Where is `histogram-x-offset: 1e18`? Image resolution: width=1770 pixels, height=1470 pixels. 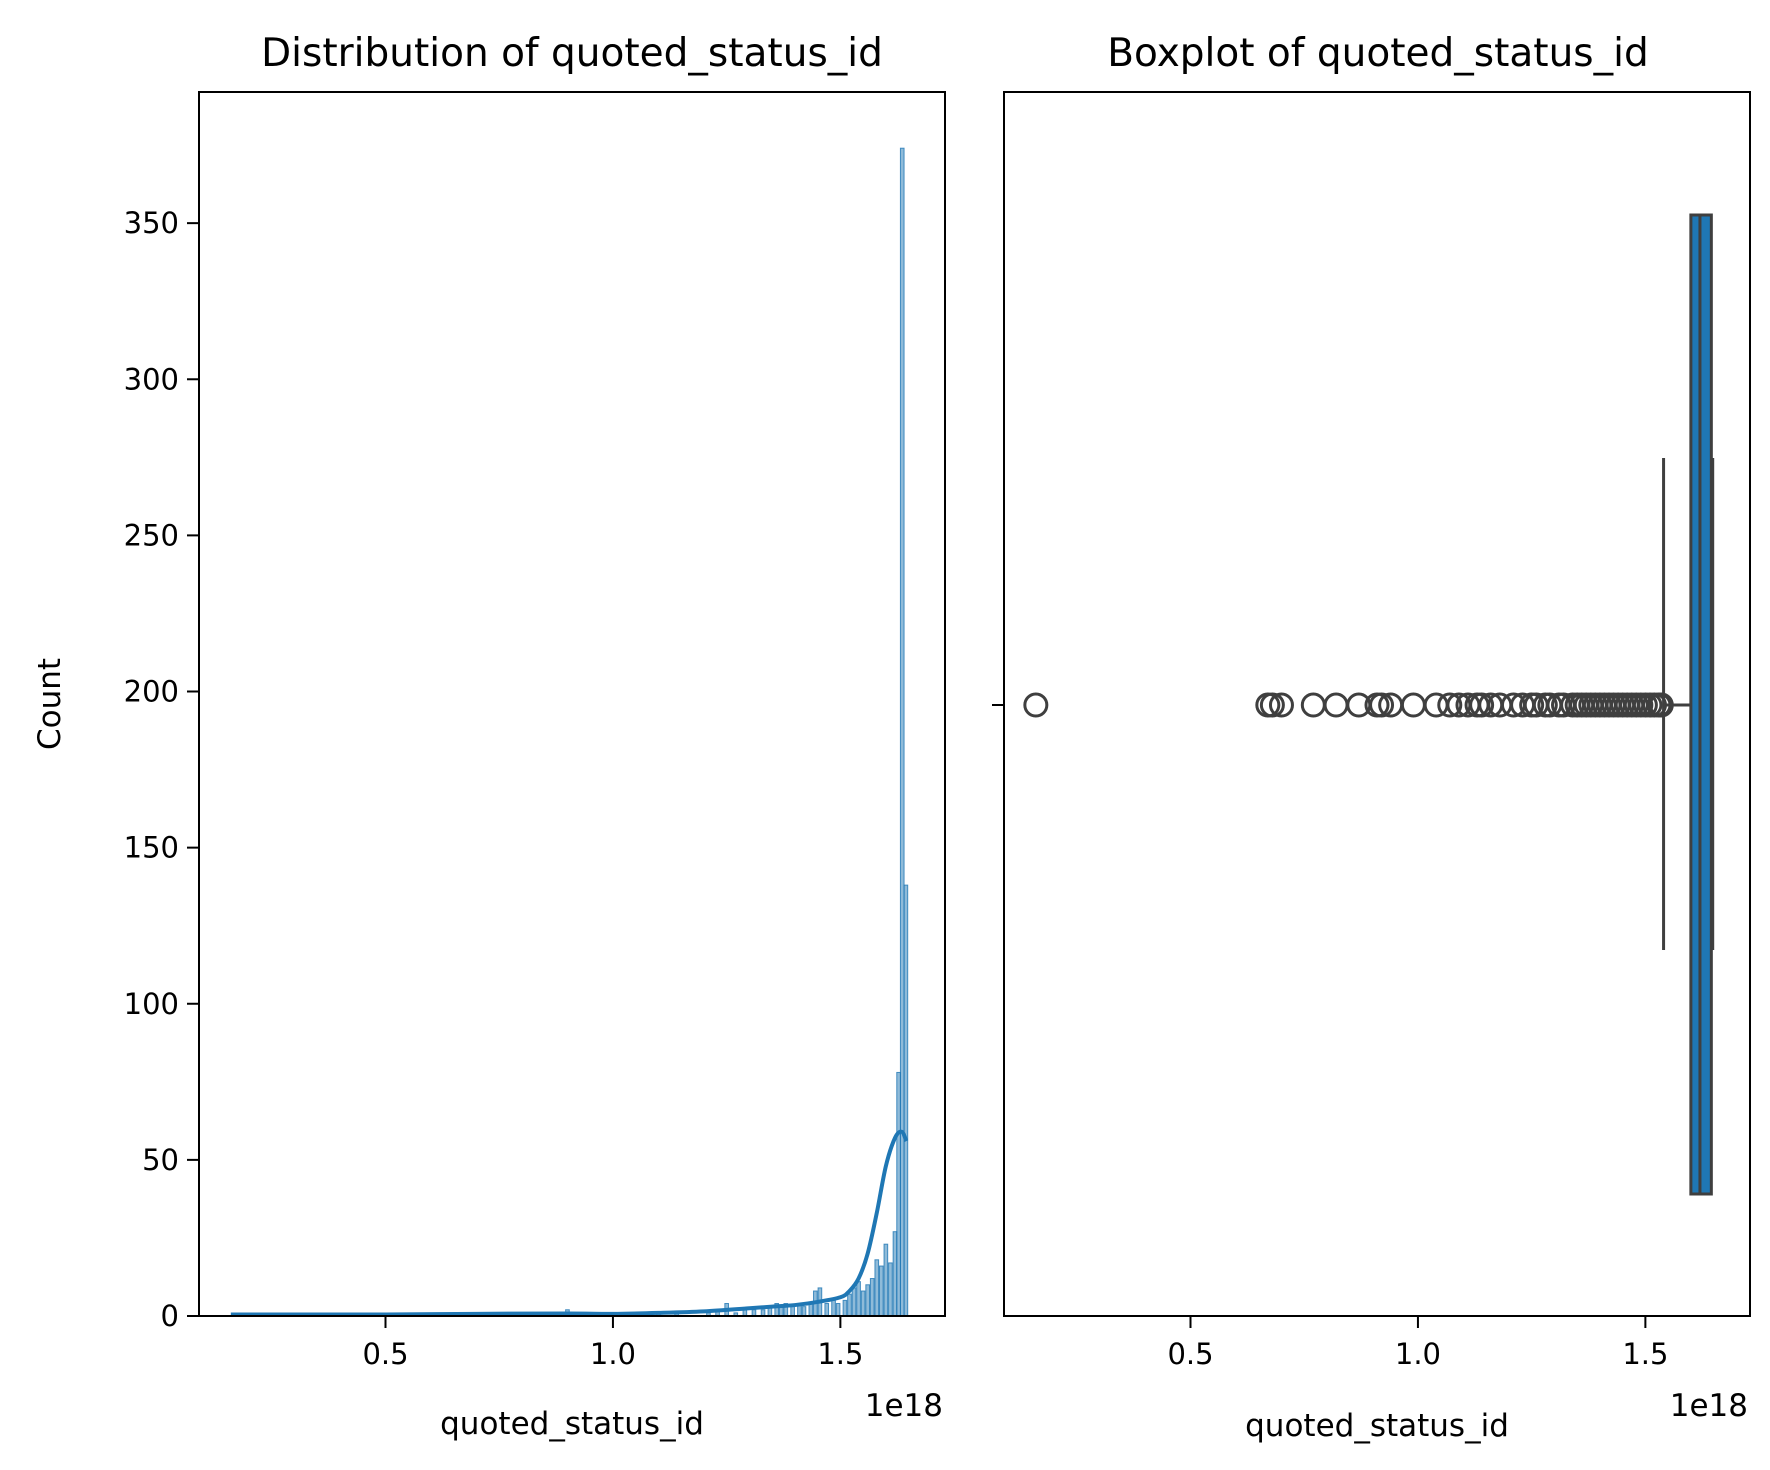 histogram-x-offset: 1e18 is located at coordinates (904, 1406).